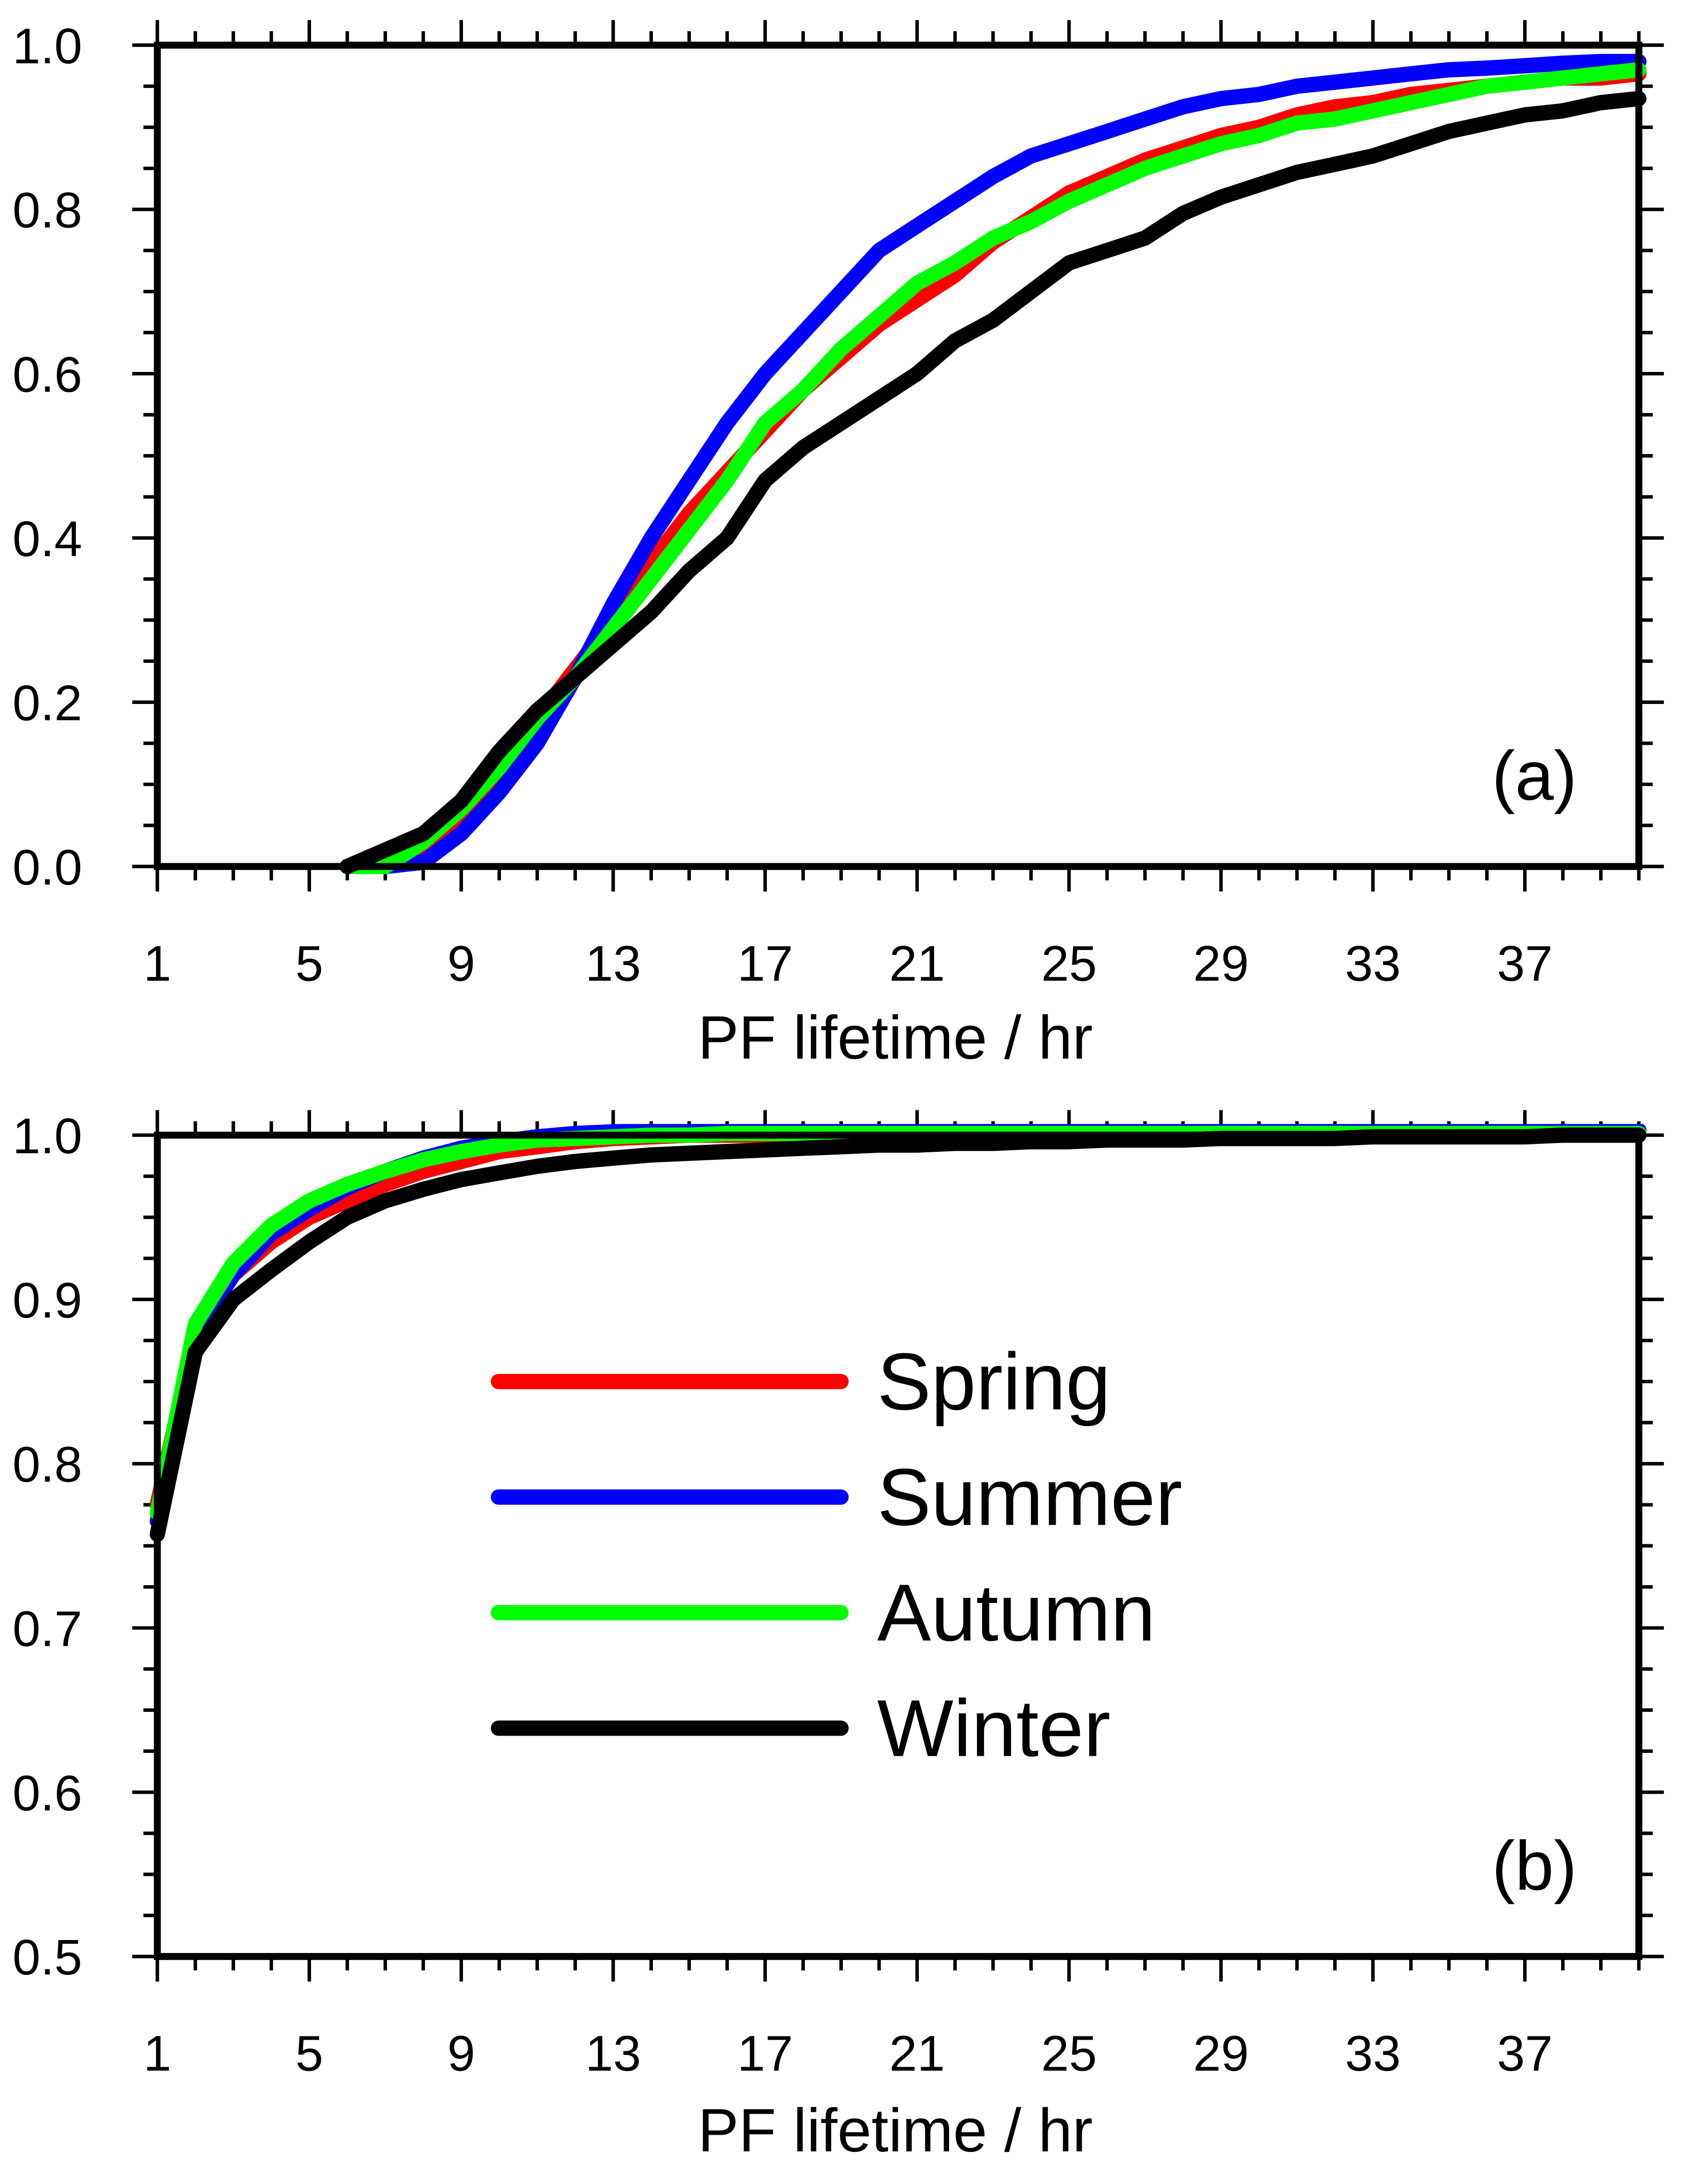  I want to click on y-tick-label: 0.2, so click(47, 703).